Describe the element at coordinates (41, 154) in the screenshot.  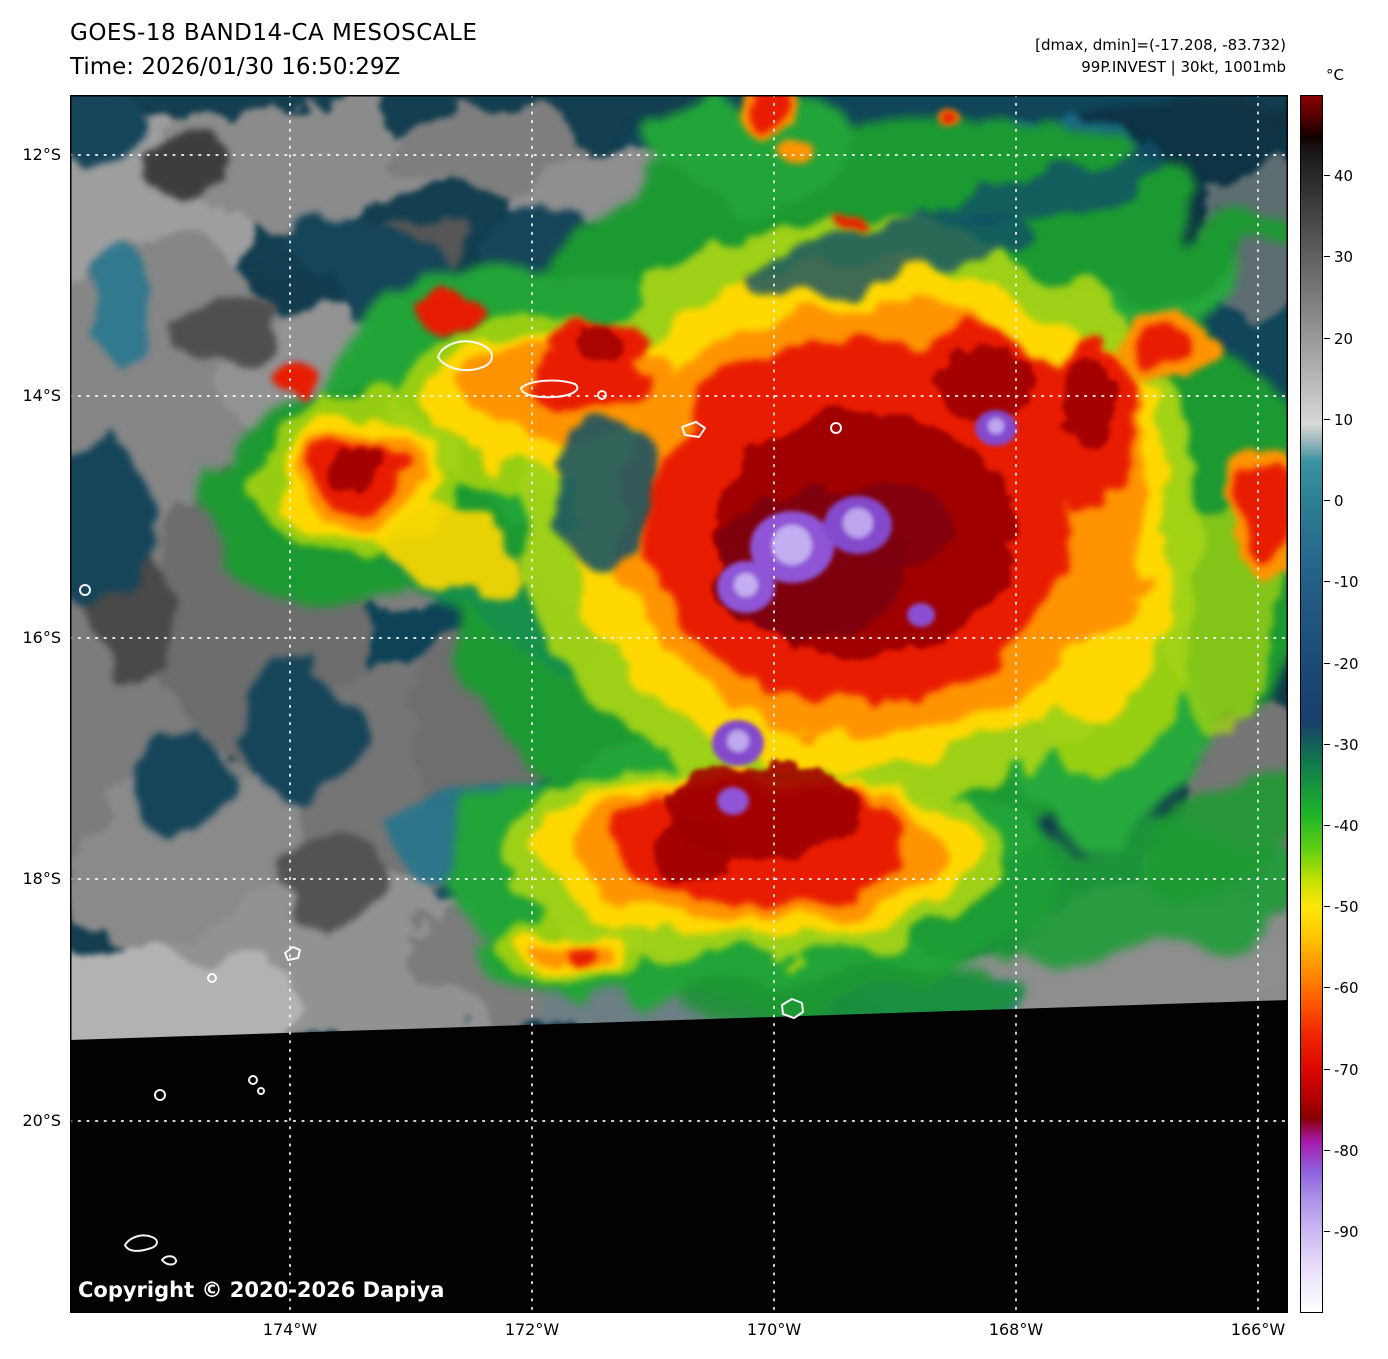
I see `lat-label: 12°S` at that location.